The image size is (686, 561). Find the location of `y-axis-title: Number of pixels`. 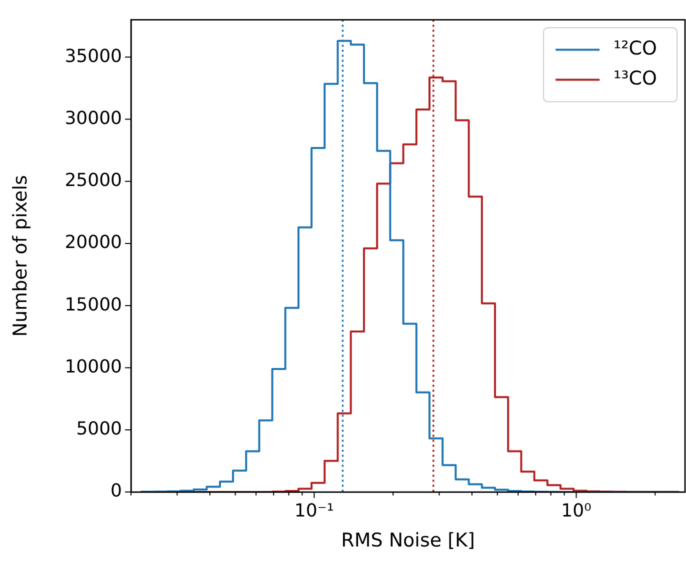

y-axis-title: Number of pixels is located at coordinates (20, 256).